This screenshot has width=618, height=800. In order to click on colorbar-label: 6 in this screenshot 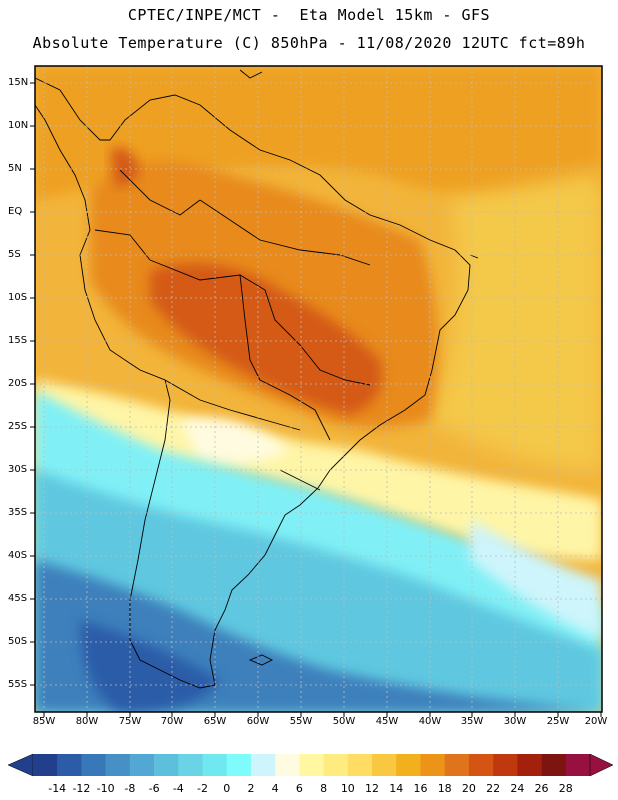, I will do `click(299, 788)`.